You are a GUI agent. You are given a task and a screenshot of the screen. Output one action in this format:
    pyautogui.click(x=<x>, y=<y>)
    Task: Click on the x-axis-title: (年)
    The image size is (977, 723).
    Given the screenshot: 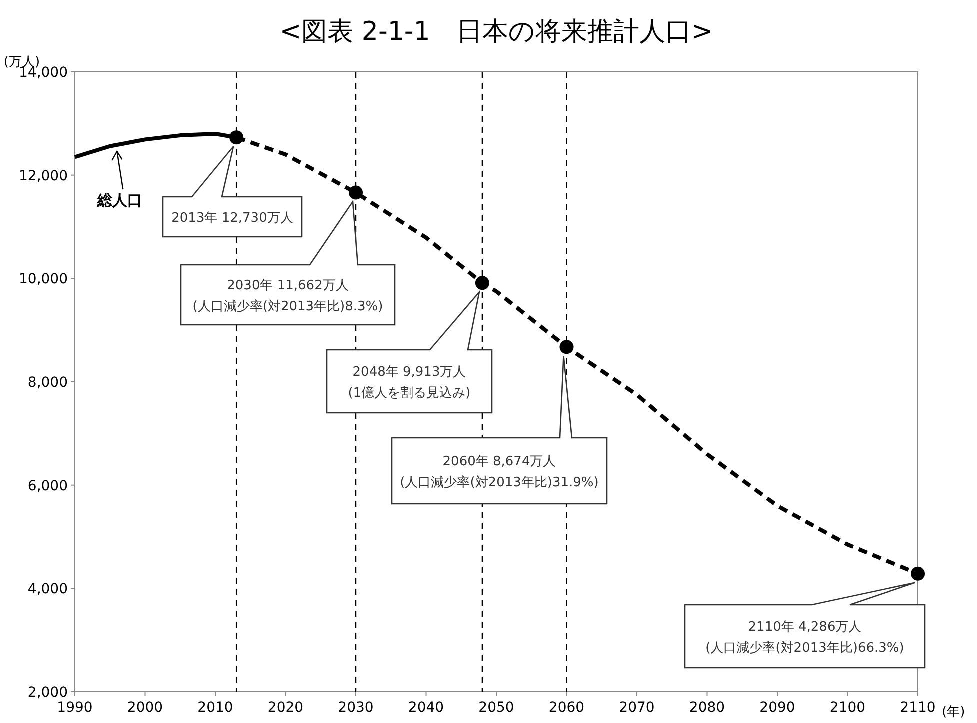 What is the action you would take?
    pyautogui.click(x=954, y=712)
    